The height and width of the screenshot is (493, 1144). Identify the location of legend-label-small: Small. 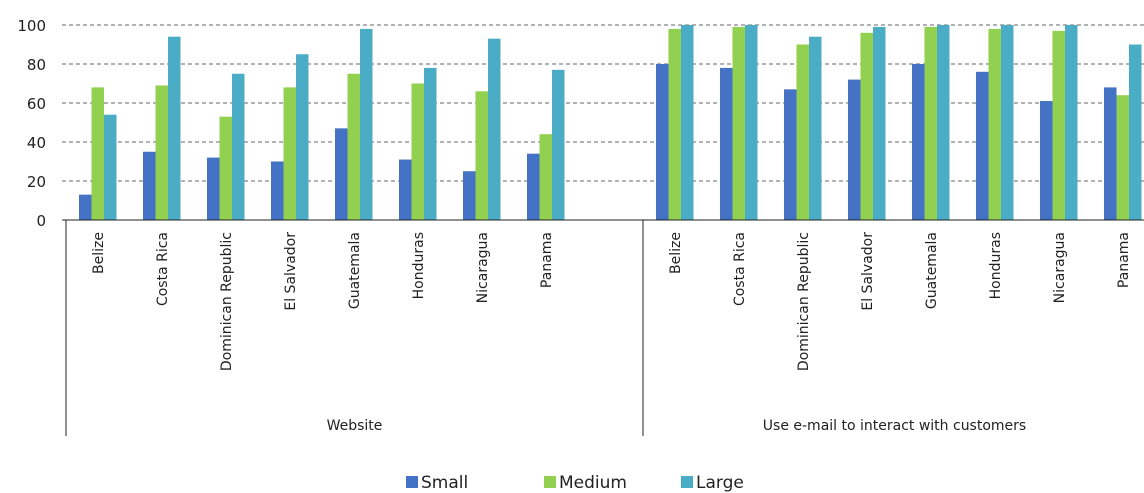
(444, 483).